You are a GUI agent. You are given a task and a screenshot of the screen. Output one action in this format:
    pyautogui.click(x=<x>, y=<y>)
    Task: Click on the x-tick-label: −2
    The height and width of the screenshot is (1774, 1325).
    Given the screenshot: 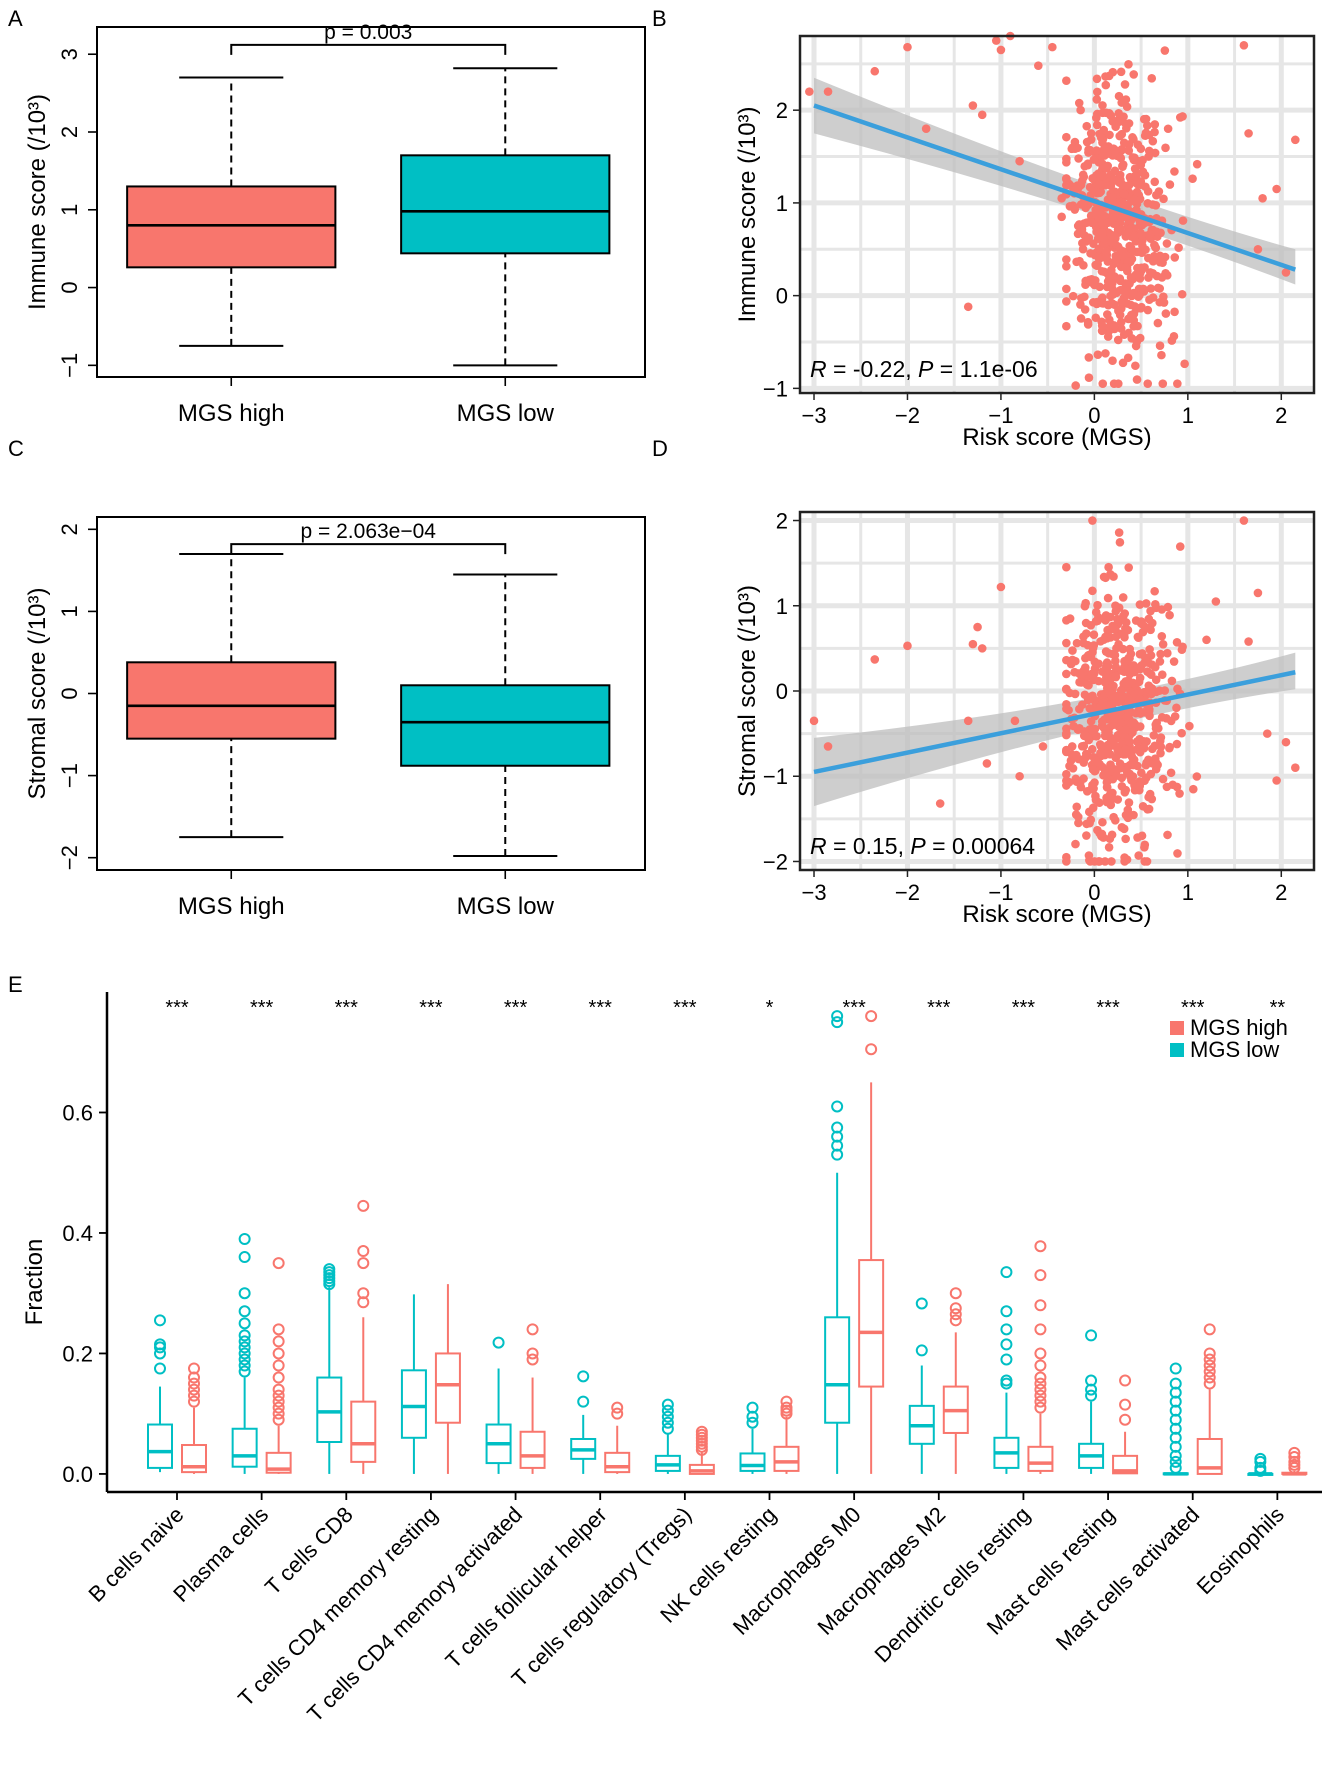 What is the action you would take?
    pyautogui.click(x=907, y=892)
    